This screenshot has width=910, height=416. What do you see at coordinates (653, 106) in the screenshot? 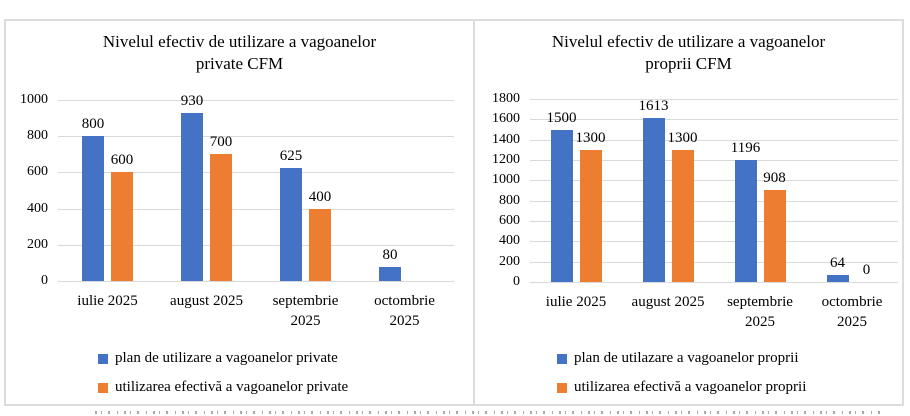
I see `bar-data-label: 1613` at bounding box center [653, 106].